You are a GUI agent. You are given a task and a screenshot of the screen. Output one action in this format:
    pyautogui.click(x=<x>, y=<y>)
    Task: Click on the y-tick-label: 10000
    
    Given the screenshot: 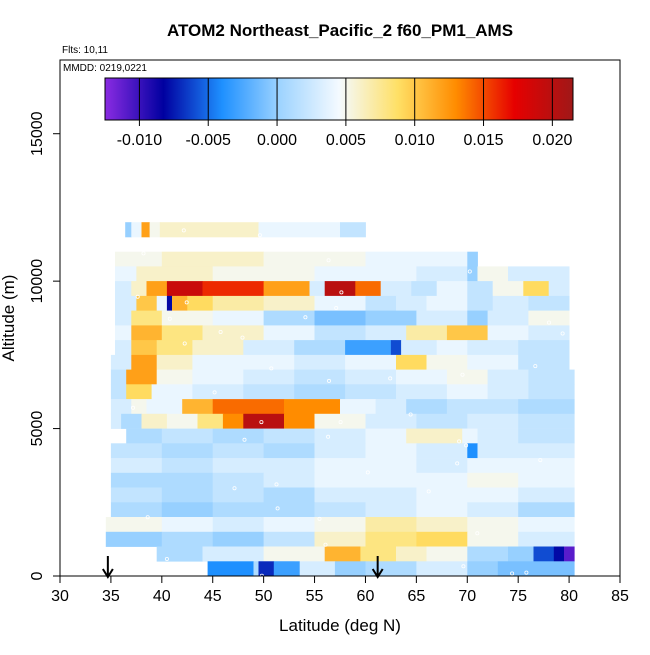 What is the action you would take?
    pyautogui.click(x=37, y=281)
    